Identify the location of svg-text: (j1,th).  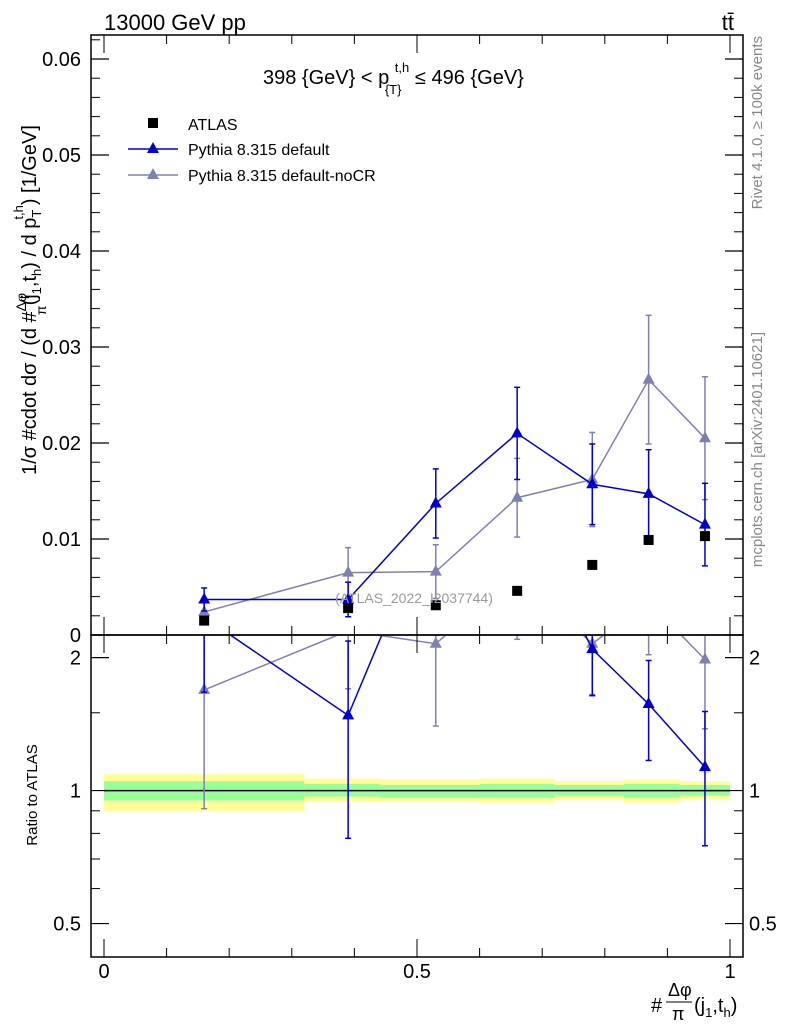
(715, 1007).